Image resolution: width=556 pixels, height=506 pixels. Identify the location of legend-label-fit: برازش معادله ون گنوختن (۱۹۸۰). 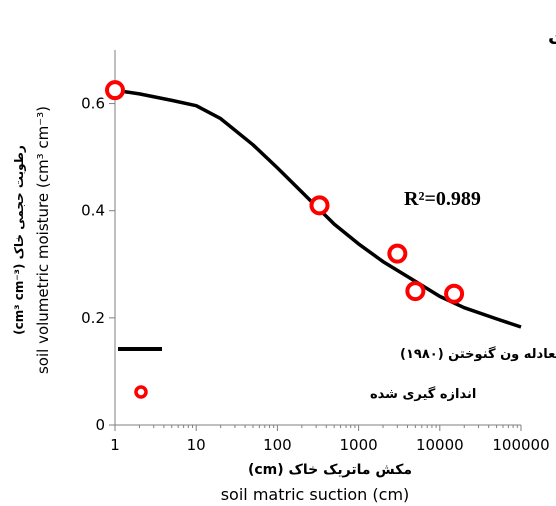
(478, 354).